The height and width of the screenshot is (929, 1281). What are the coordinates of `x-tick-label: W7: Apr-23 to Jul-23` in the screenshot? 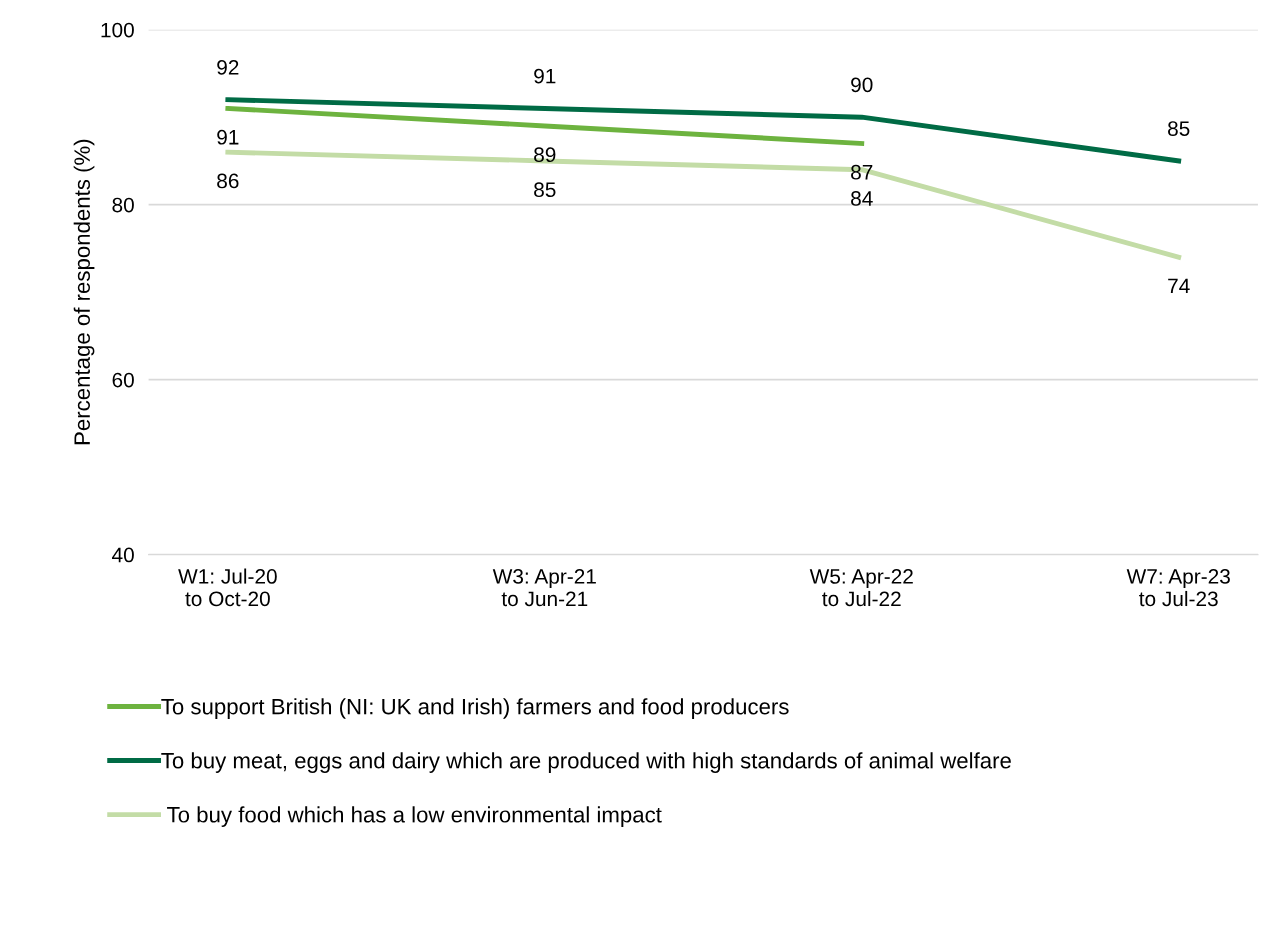 It's located at (1178, 588).